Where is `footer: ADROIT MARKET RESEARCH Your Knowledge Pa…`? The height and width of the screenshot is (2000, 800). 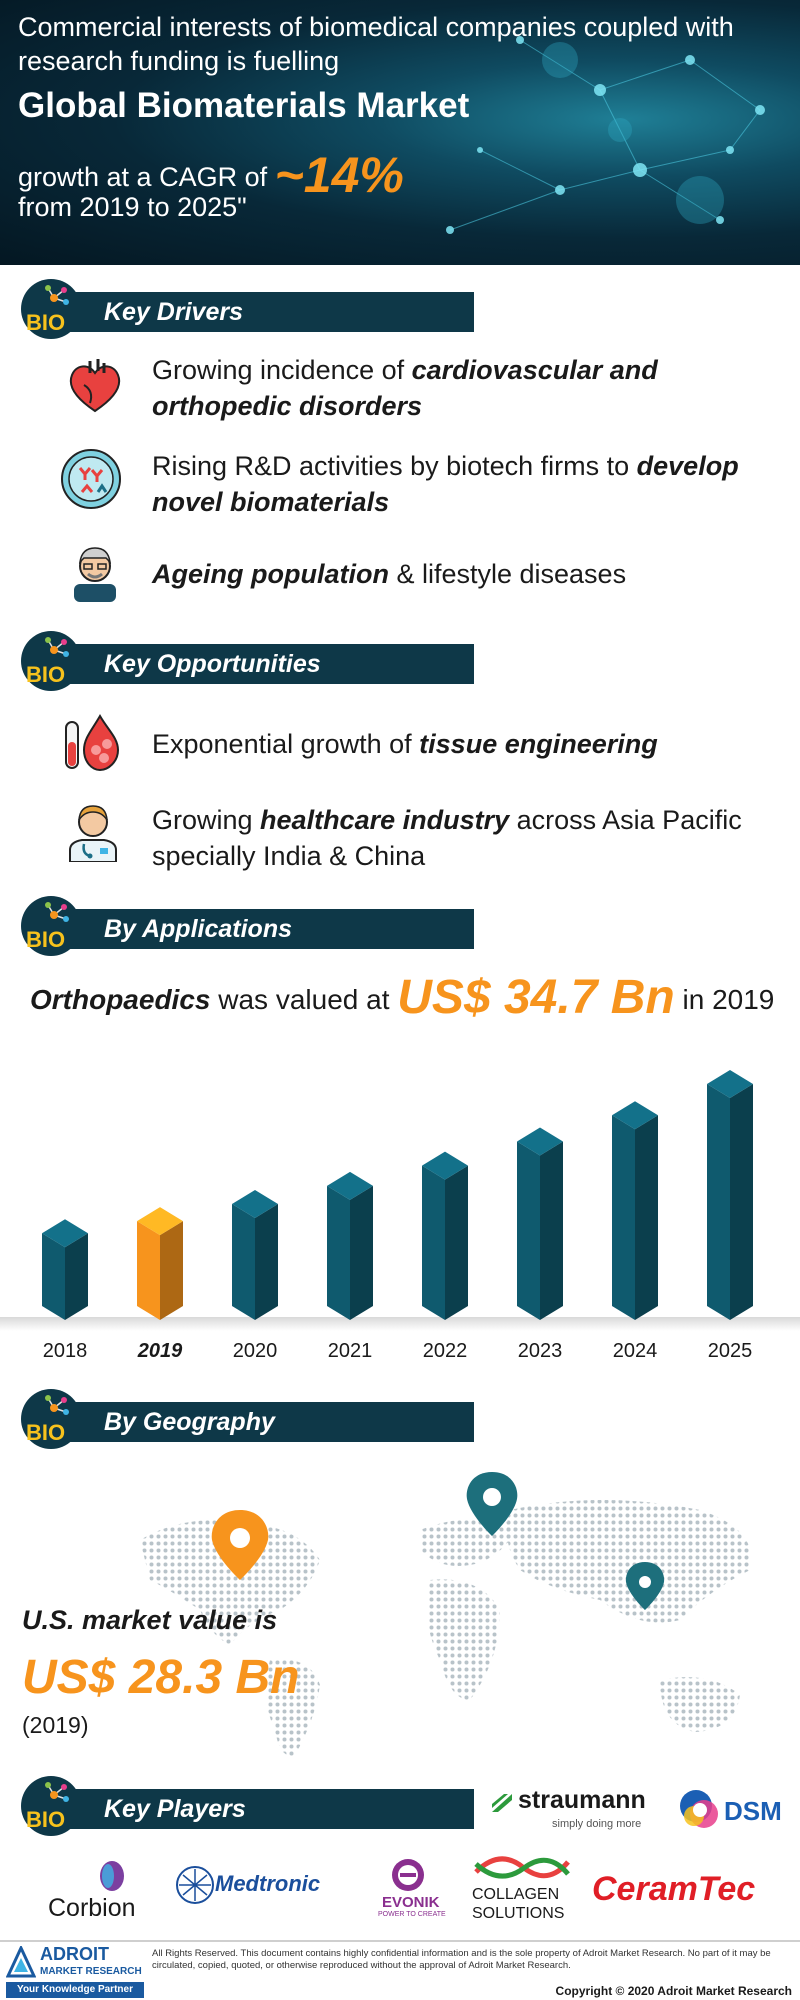
footer: ADROIT MARKET RESEARCH Your Knowledge Pa… is located at coordinates (400, 1970).